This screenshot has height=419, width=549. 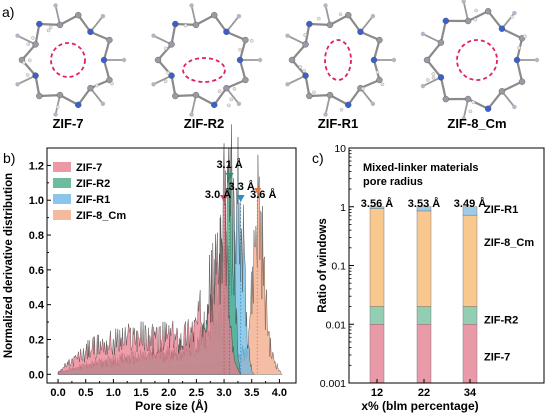 I want to click on legend-label: ZIF-R1, so click(x=93, y=200).